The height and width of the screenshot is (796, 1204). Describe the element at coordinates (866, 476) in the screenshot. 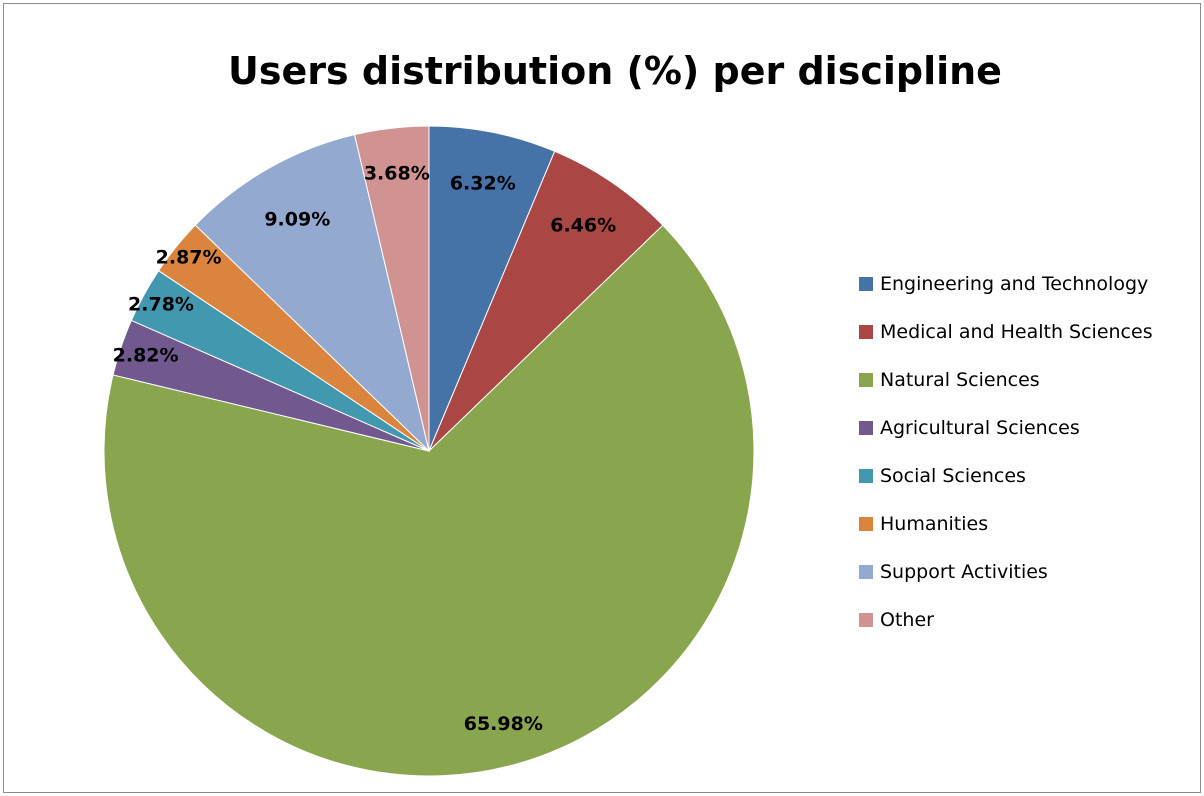

I see `legend-swatch-social-sciences` at that location.